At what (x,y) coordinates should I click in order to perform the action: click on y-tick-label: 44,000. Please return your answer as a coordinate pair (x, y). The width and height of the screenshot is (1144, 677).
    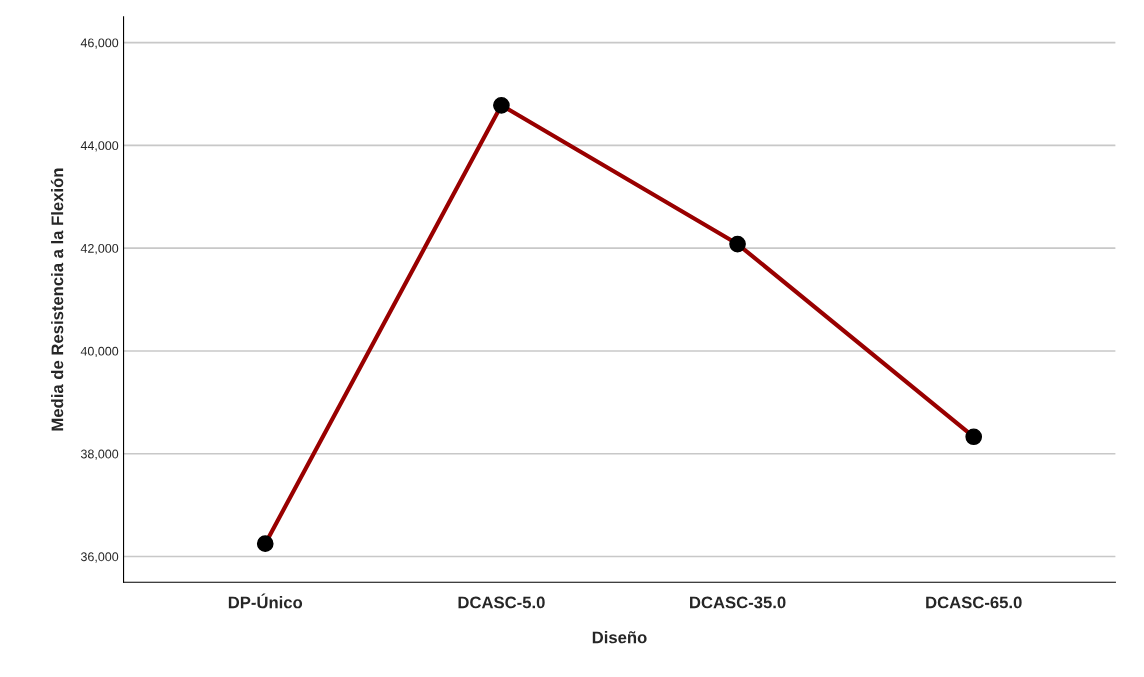
    Looking at the image, I should click on (99, 146).